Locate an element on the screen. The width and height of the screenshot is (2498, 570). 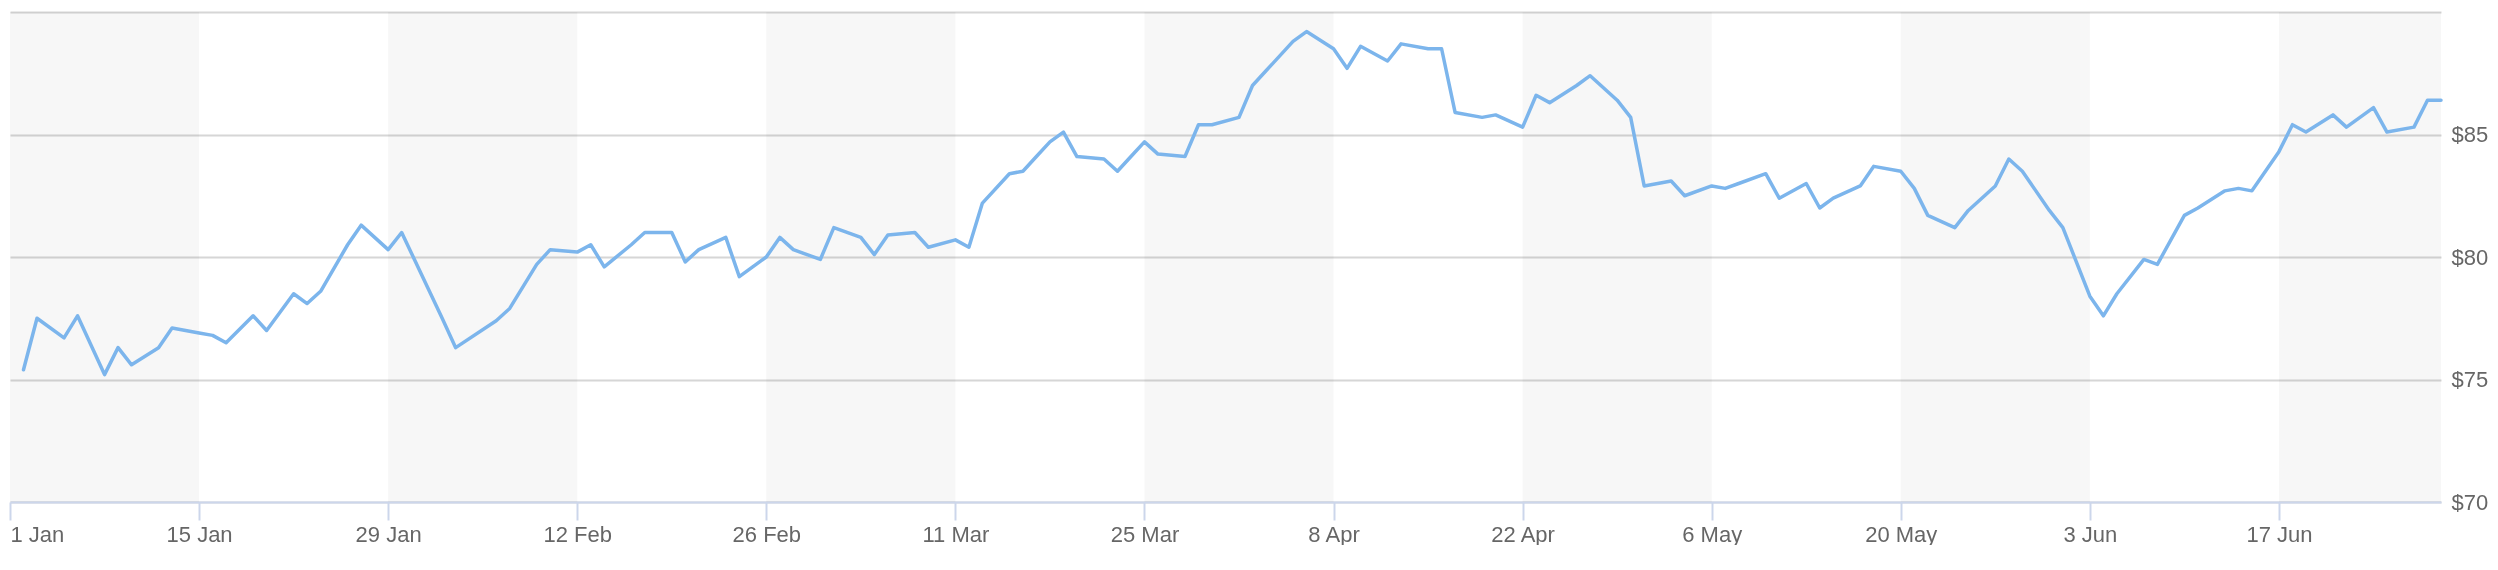
y-tick-label: $80 is located at coordinates (2470, 257).